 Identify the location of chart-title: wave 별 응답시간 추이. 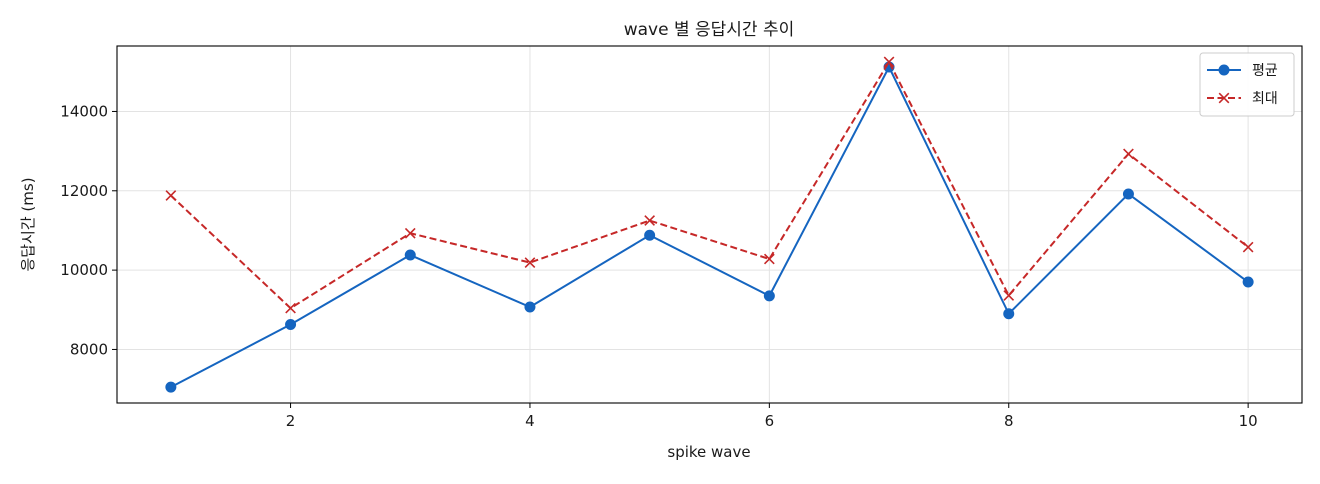
(709, 30).